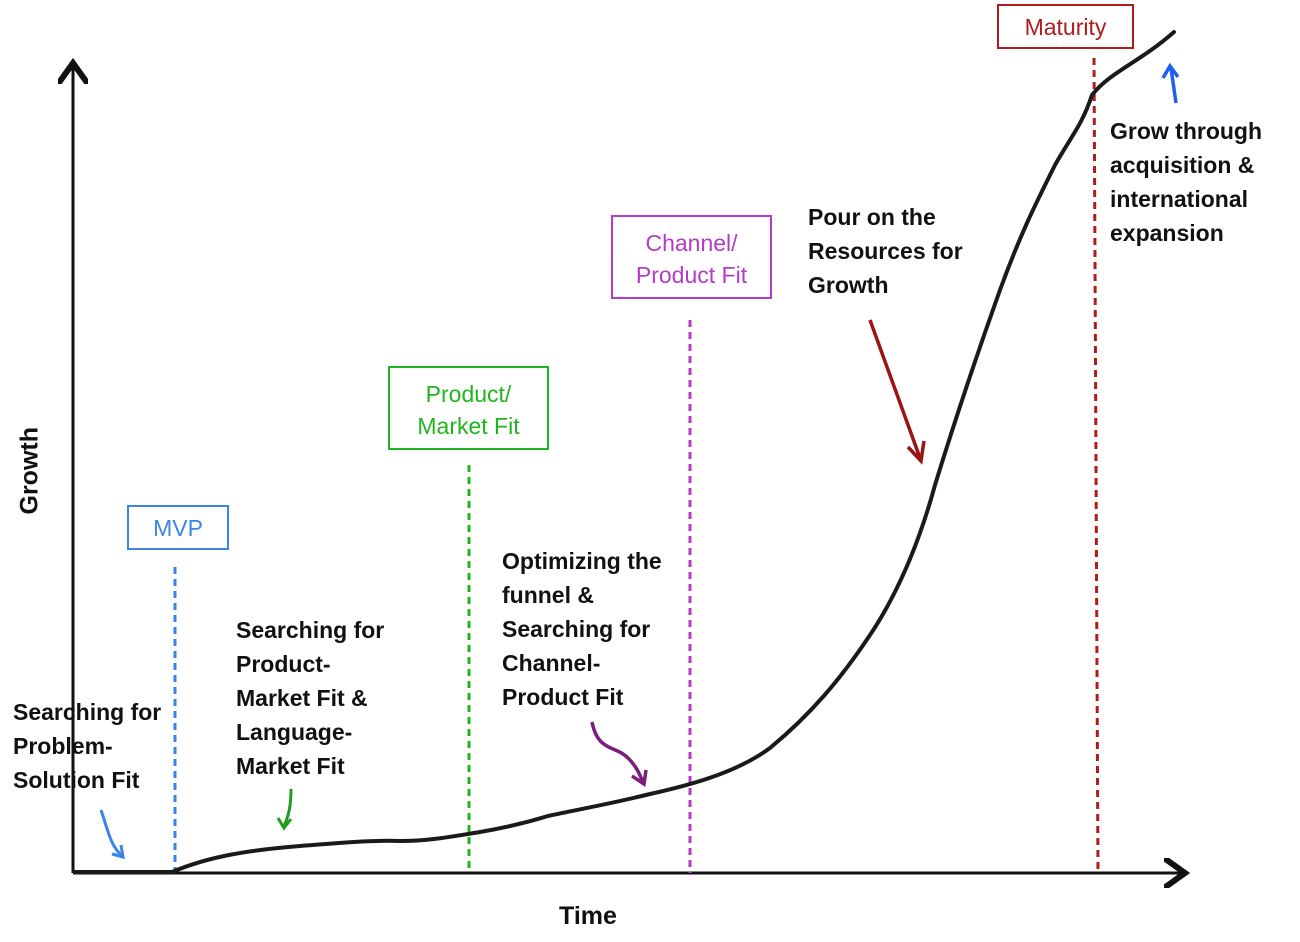 The height and width of the screenshot is (942, 1300). Describe the element at coordinates (872, 217) in the screenshot. I see `annotation-line: Pour on the` at that location.